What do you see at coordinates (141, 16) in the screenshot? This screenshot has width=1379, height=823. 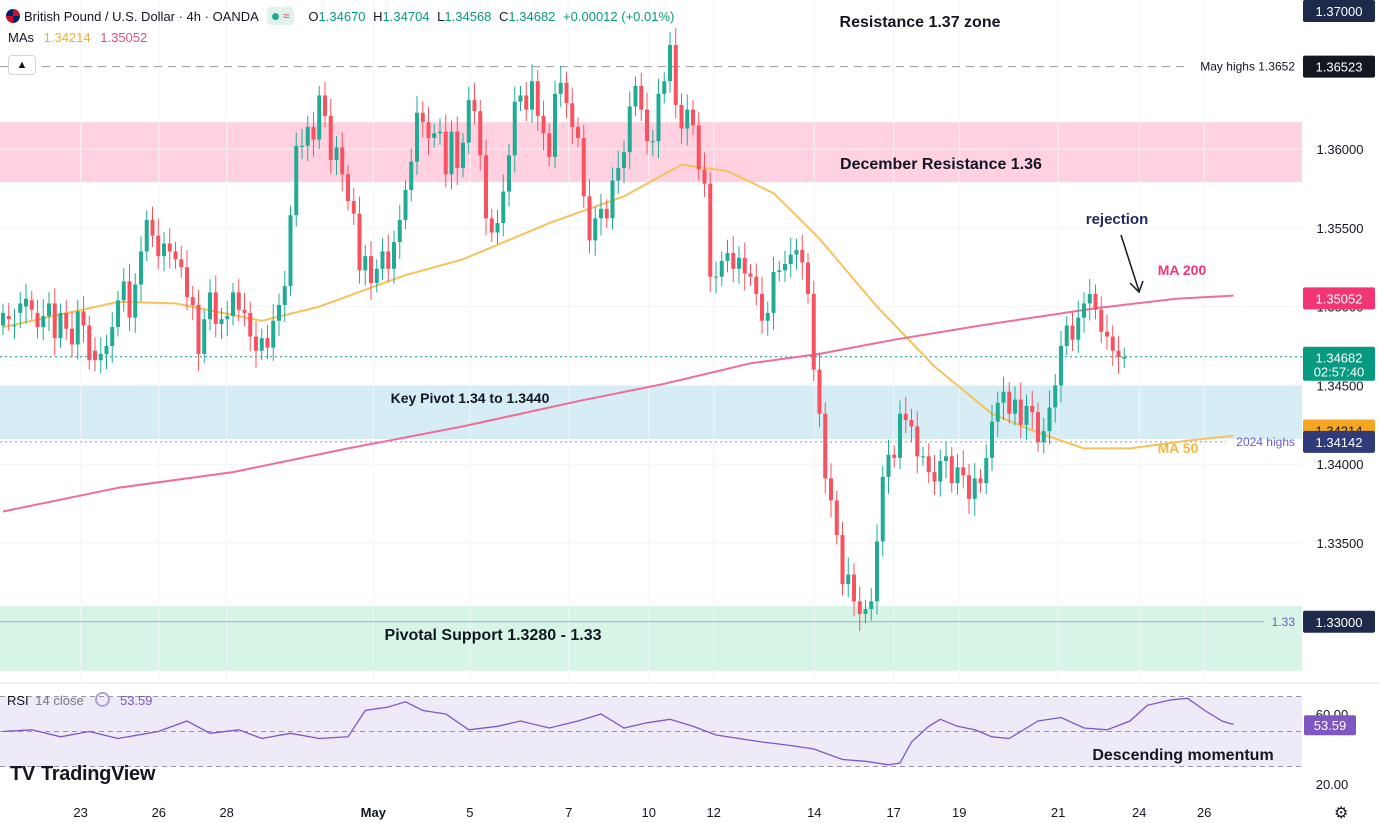 I see `symbol-title: British Pound / U.S. Dollar · 4h · OANDA` at bounding box center [141, 16].